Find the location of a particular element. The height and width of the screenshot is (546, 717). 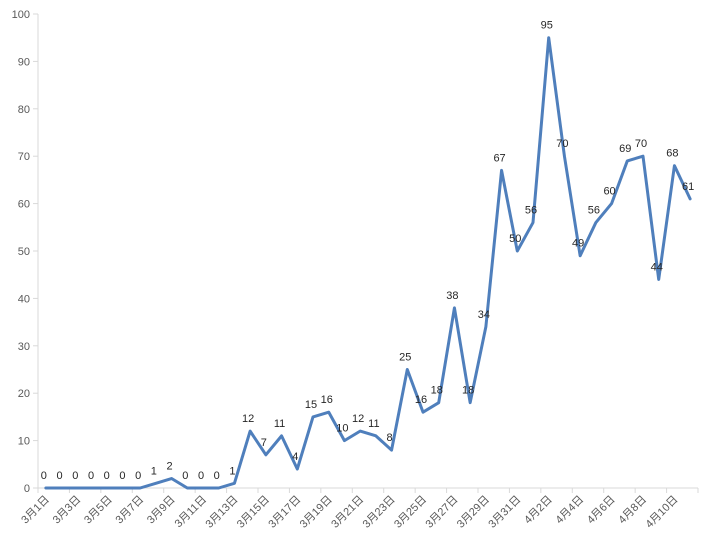

y-tick-label: 100 is located at coordinates (21, 15).